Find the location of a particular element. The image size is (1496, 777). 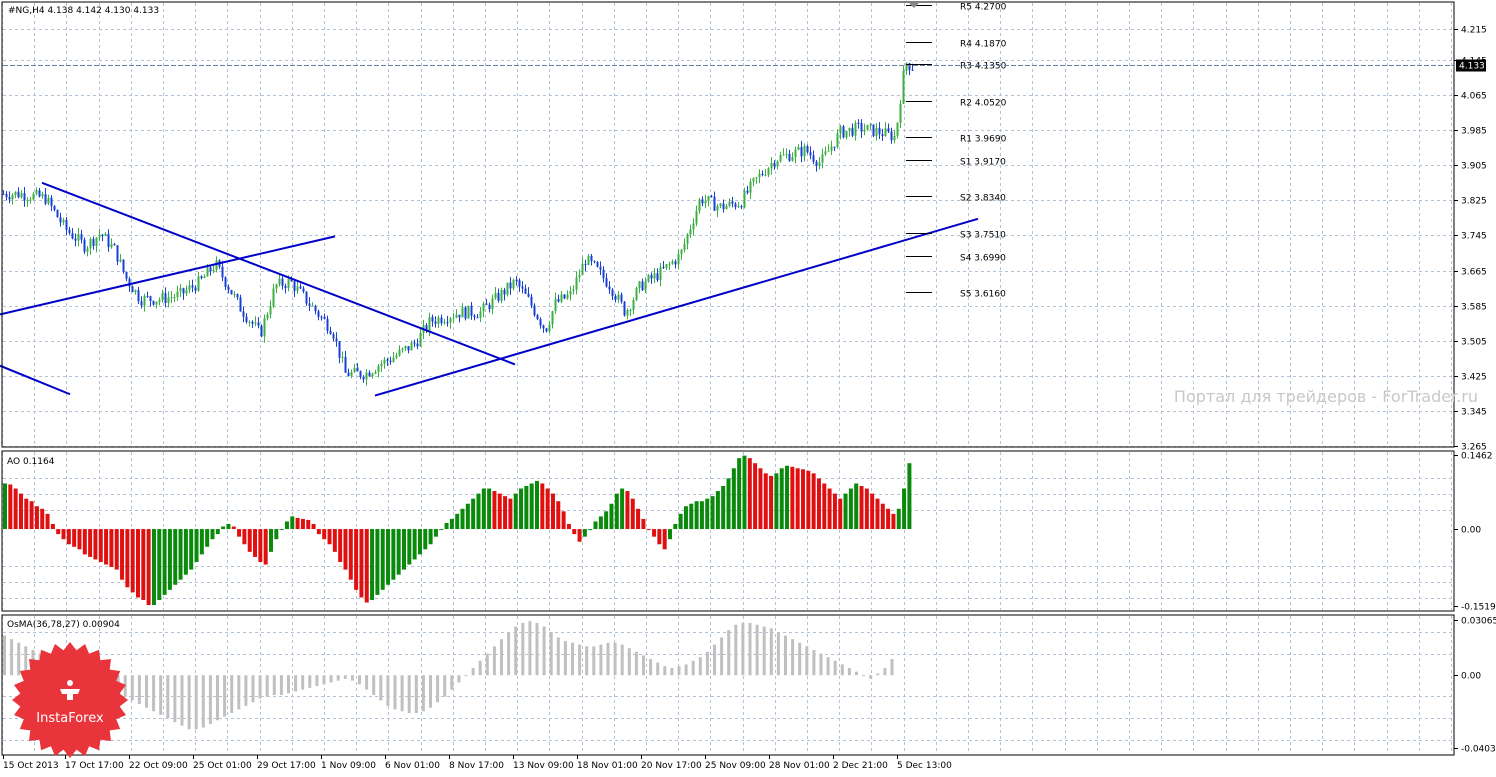

instaforex-logo: InstaForex is located at coordinates (70, 700).